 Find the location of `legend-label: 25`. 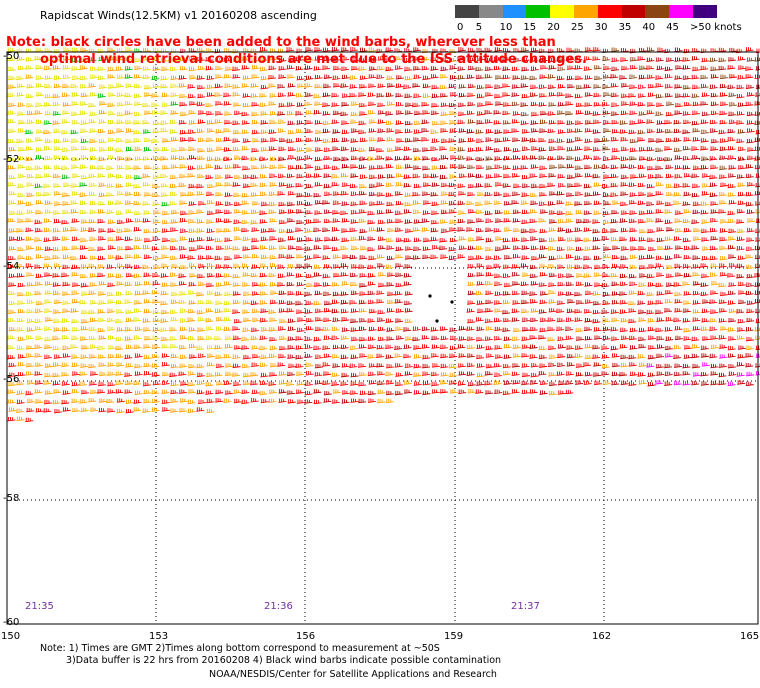

legend-label: 25 is located at coordinates (577, 27).